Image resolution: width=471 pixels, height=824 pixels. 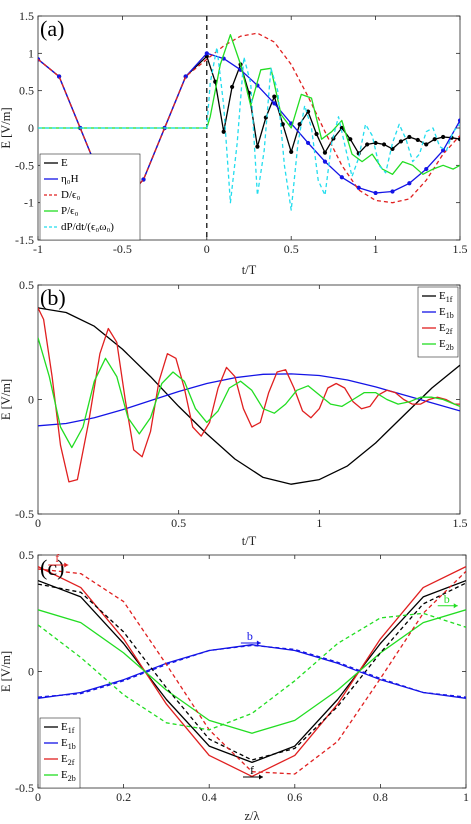 I want to click on x-tick-label: -0.5, so click(x=122, y=249).